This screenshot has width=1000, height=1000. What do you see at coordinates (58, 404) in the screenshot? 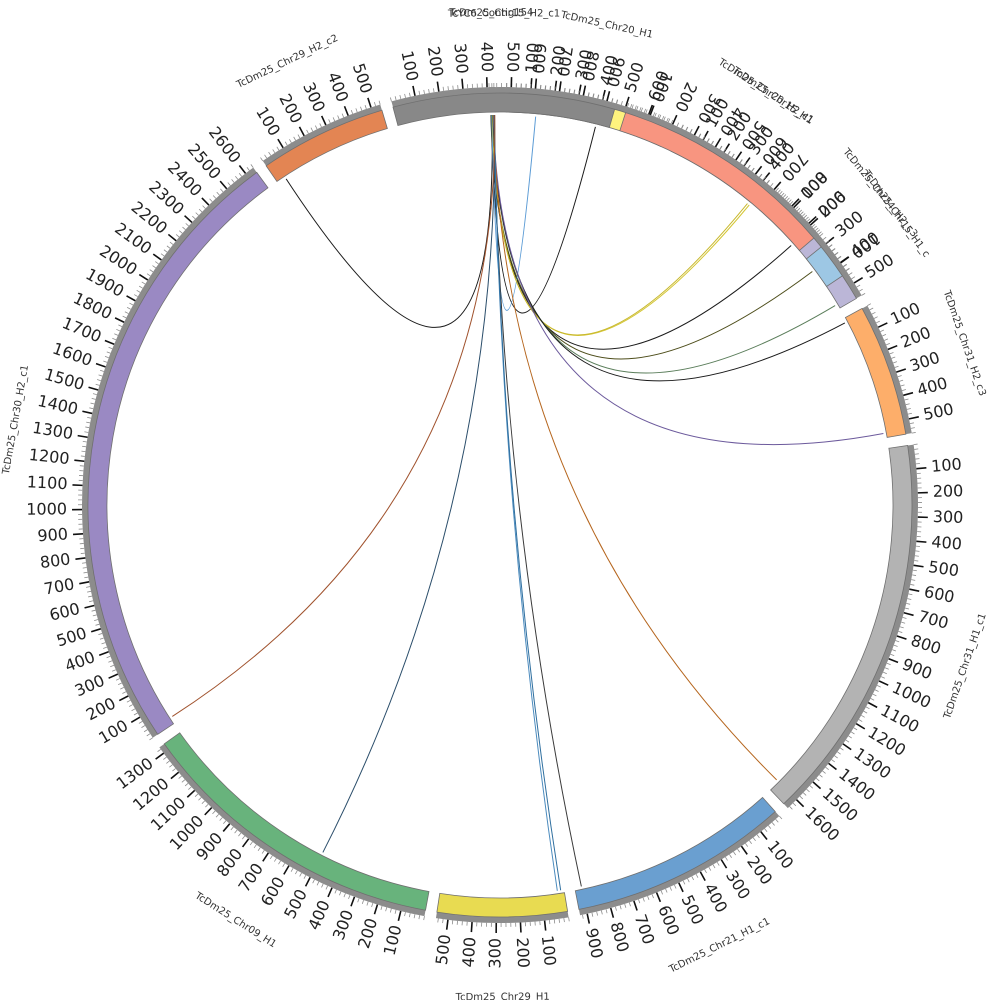
I see `tick-label: 1400` at bounding box center [58, 404].